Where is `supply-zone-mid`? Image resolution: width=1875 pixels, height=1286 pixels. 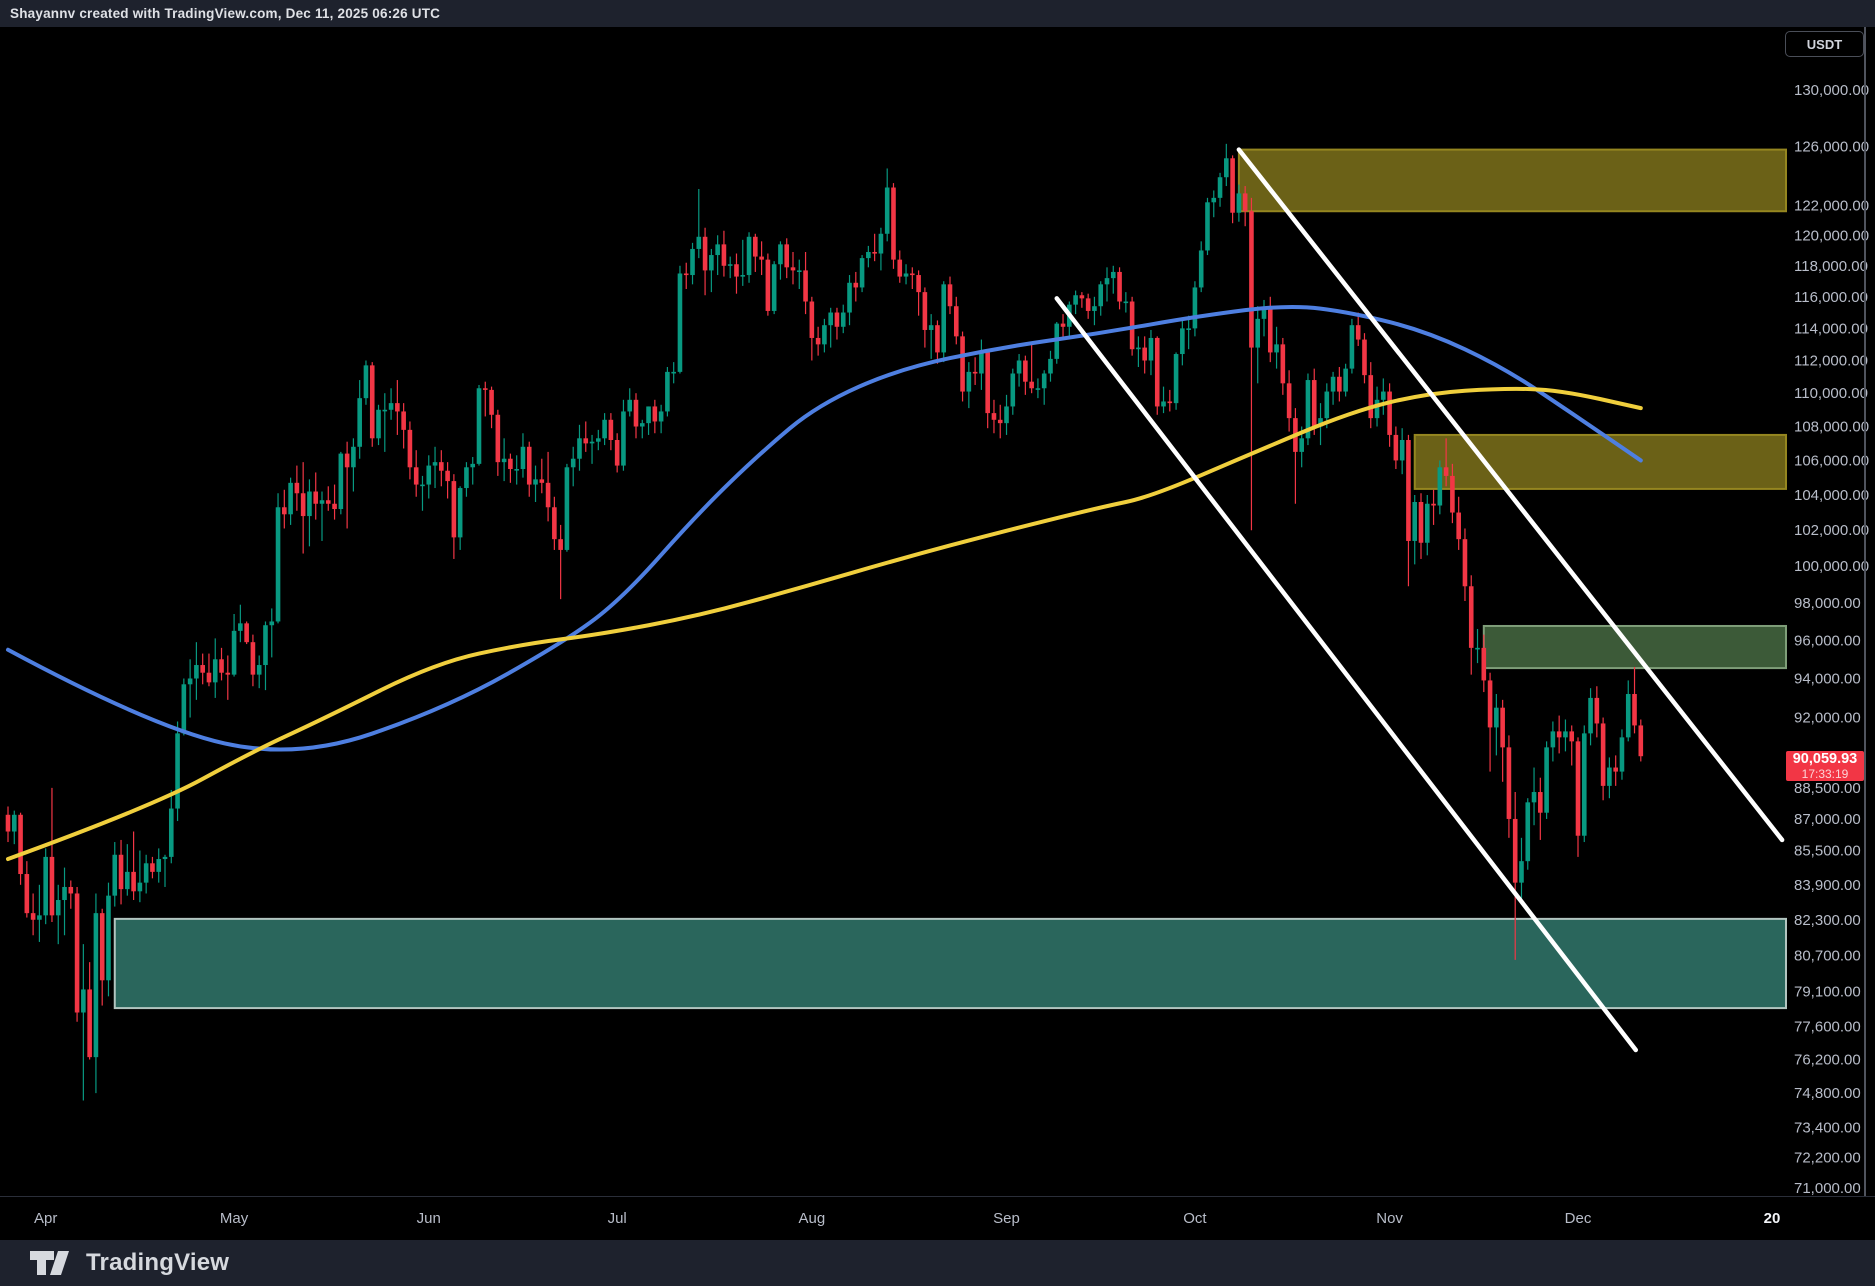 supply-zone-mid is located at coordinates (1600, 461).